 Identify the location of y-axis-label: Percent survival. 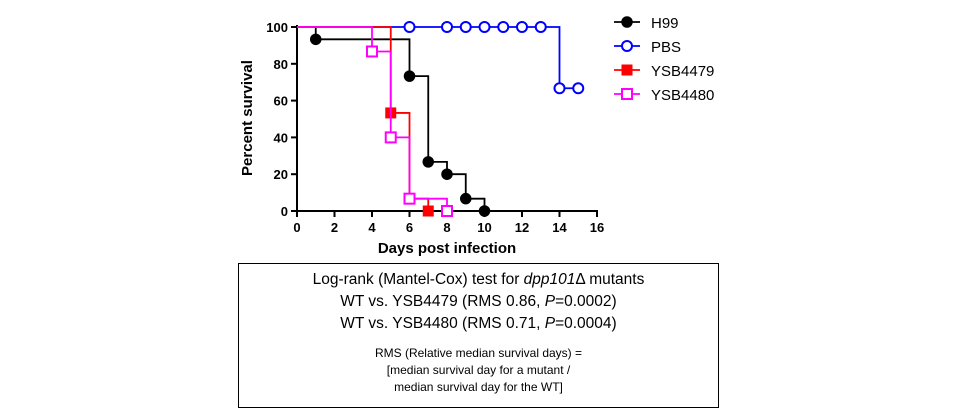
(247, 118).